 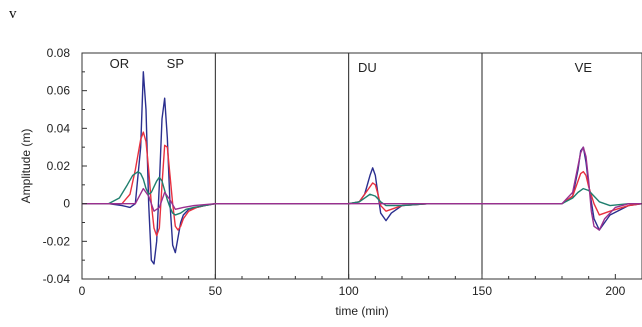 What do you see at coordinates (175, 63) in the screenshot?
I see `annotation-sp: SP` at bounding box center [175, 63].